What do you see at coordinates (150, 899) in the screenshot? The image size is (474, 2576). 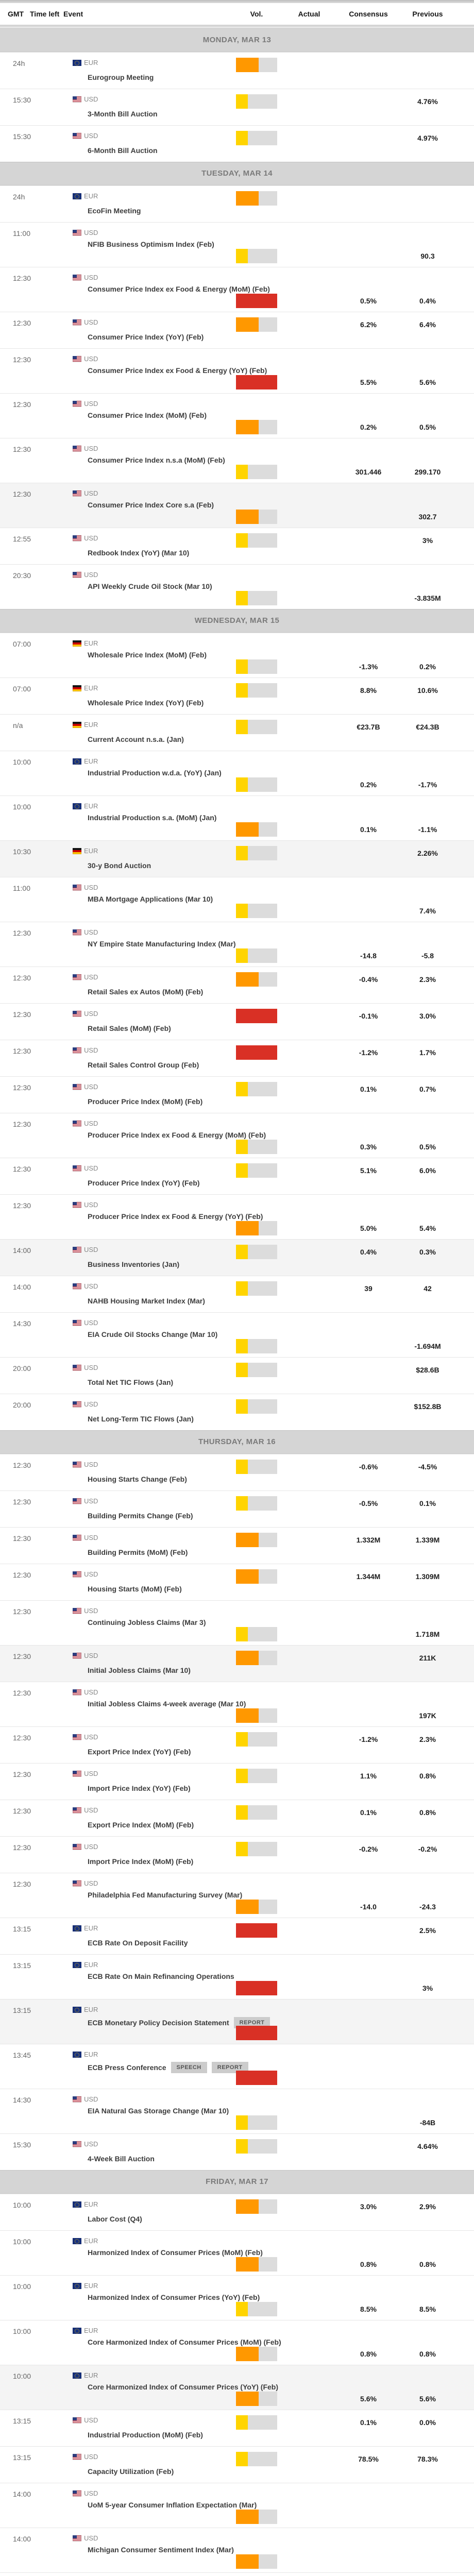 I see `event-name: MBA Mortgage Applications (Mar 10)` at bounding box center [150, 899].